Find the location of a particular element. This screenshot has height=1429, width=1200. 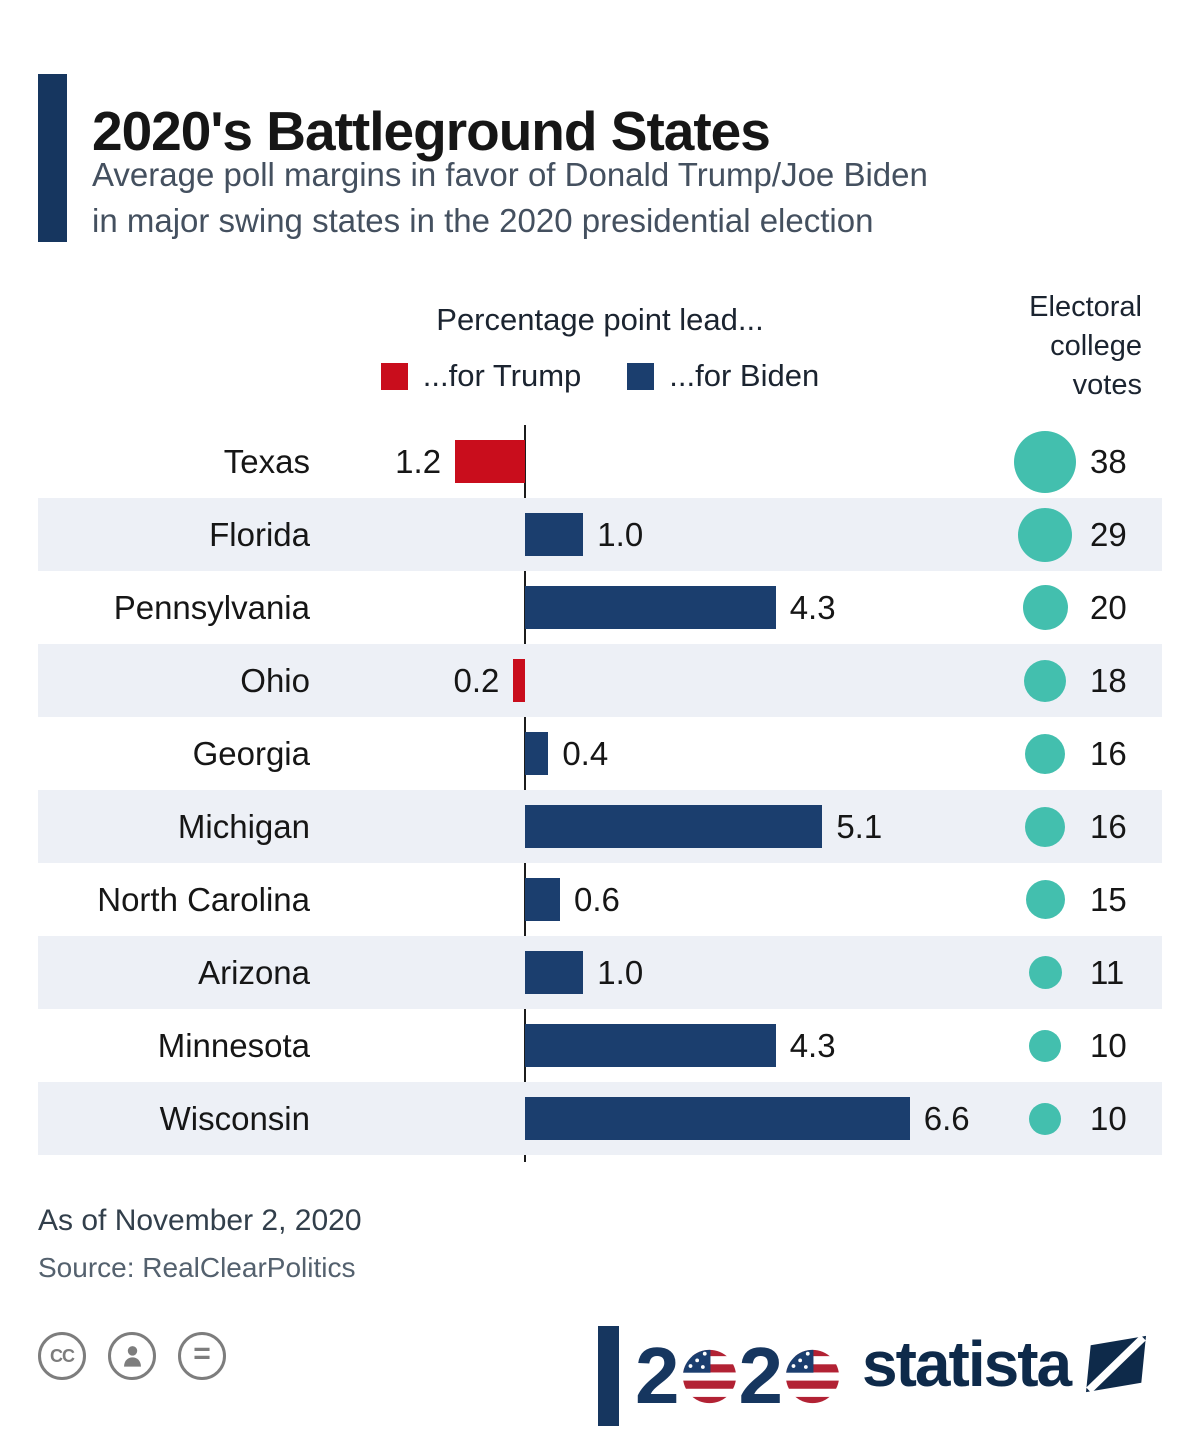

statista-mark-icon is located at coordinates (1116, 1364).